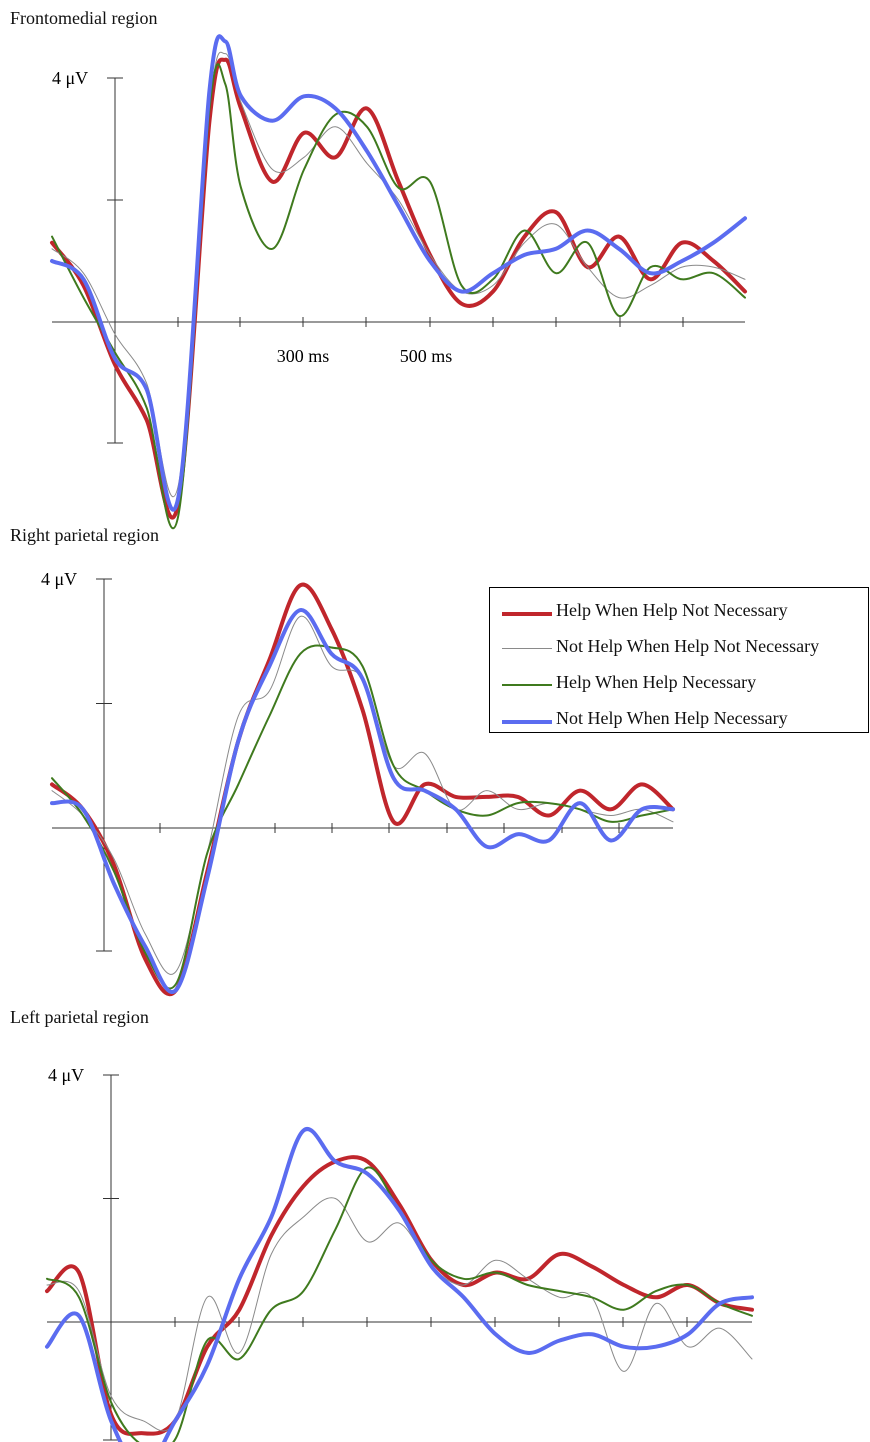 The width and height of the screenshot is (870, 1442). I want to click on legend-label: Help When Help Not Necessary, so click(672, 610).